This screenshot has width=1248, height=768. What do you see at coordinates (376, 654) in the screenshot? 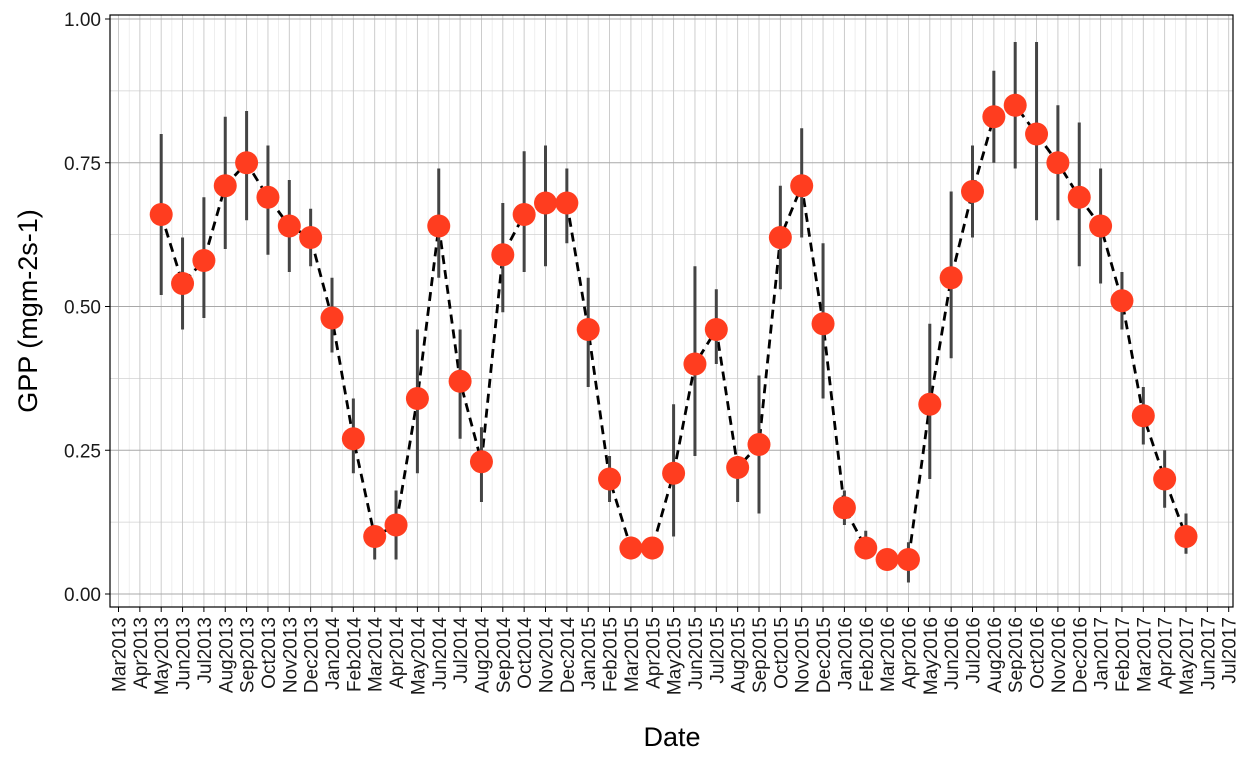
I see `x-tick-label: Mar2014` at bounding box center [376, 654].